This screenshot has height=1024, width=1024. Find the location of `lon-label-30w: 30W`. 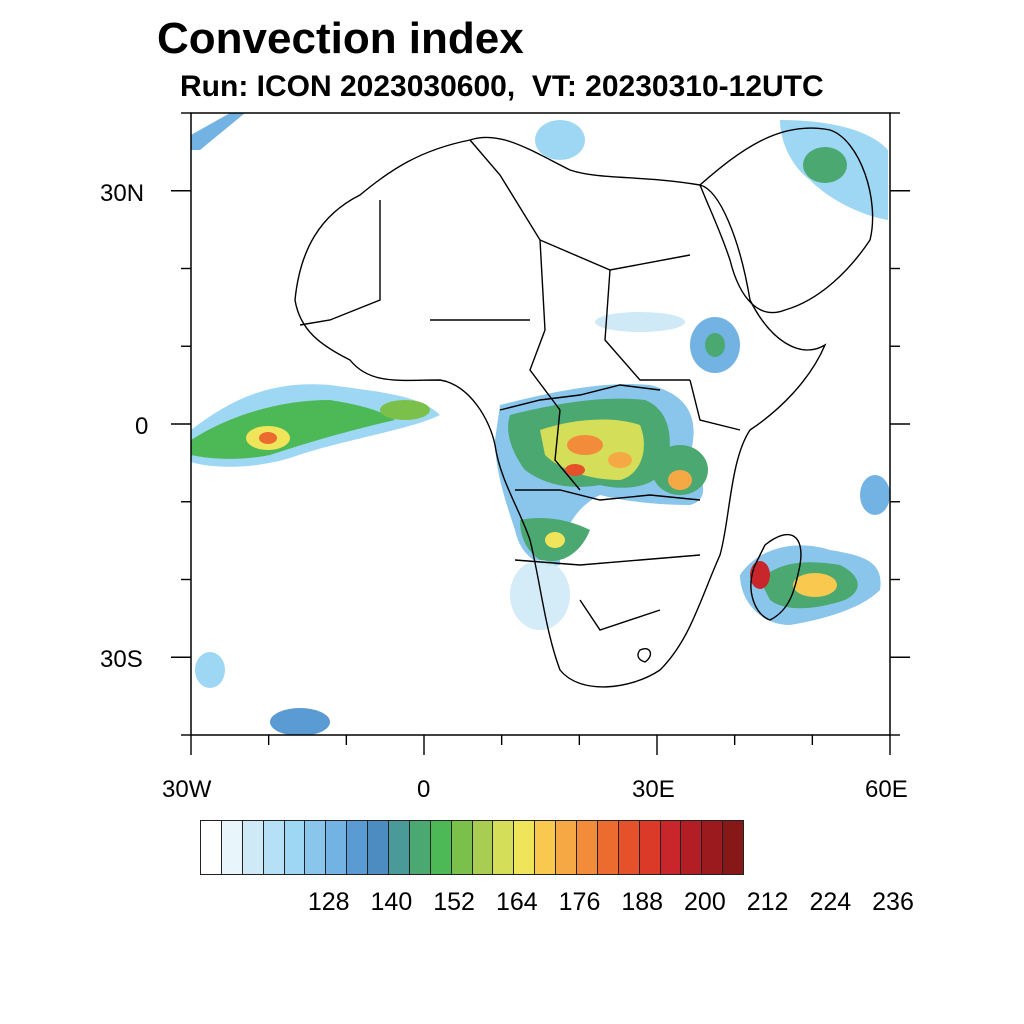

lon-label-30w: 30W is located at coordinates (187, 789).